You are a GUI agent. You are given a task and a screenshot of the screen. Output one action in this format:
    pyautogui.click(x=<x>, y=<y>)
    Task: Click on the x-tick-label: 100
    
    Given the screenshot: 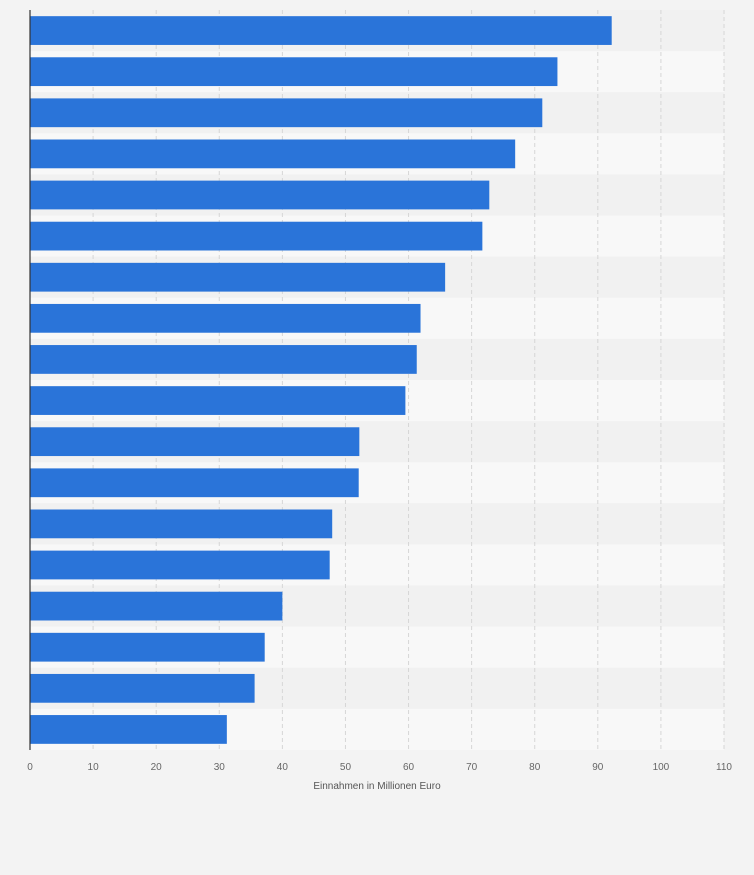 What is the action you would take?
    pyautogui.click(x=661, y=767)
    